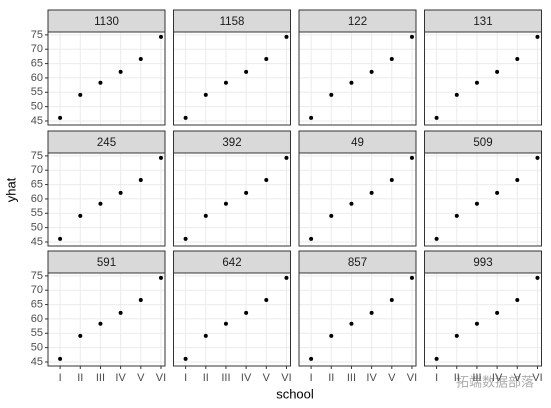 This screenshot has height=408, width=551. I want to click on y-axis-title: yhat, so click(10, 189).